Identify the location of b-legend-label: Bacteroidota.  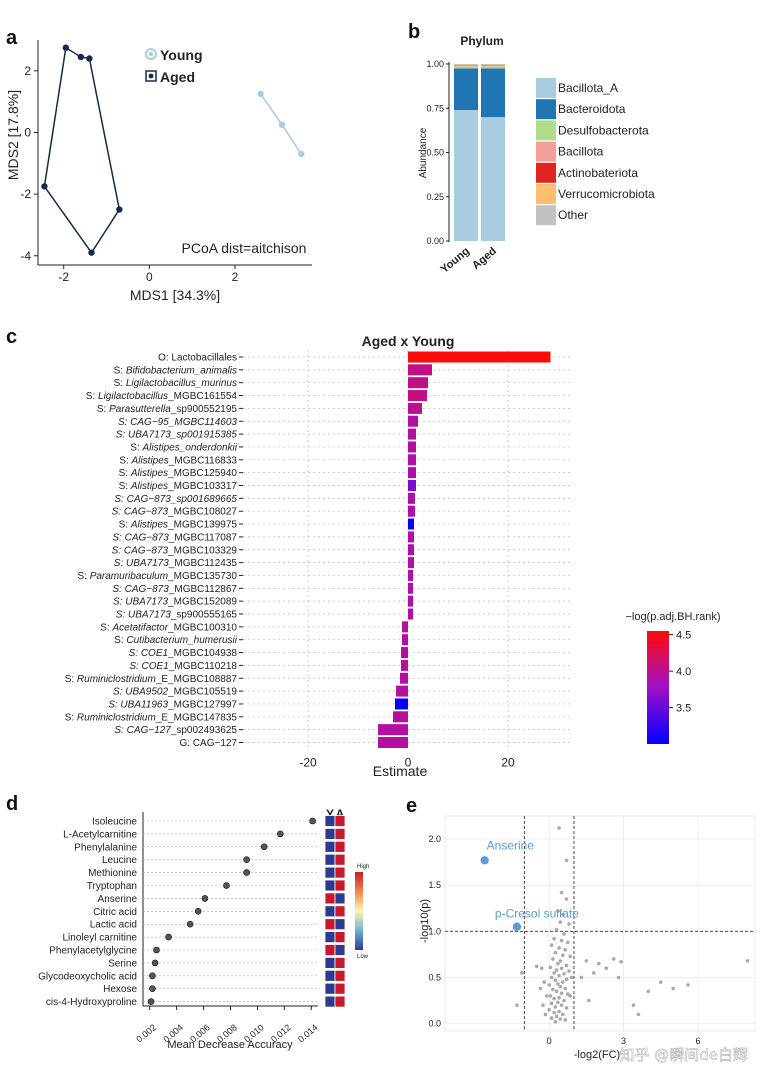
(592, 109).